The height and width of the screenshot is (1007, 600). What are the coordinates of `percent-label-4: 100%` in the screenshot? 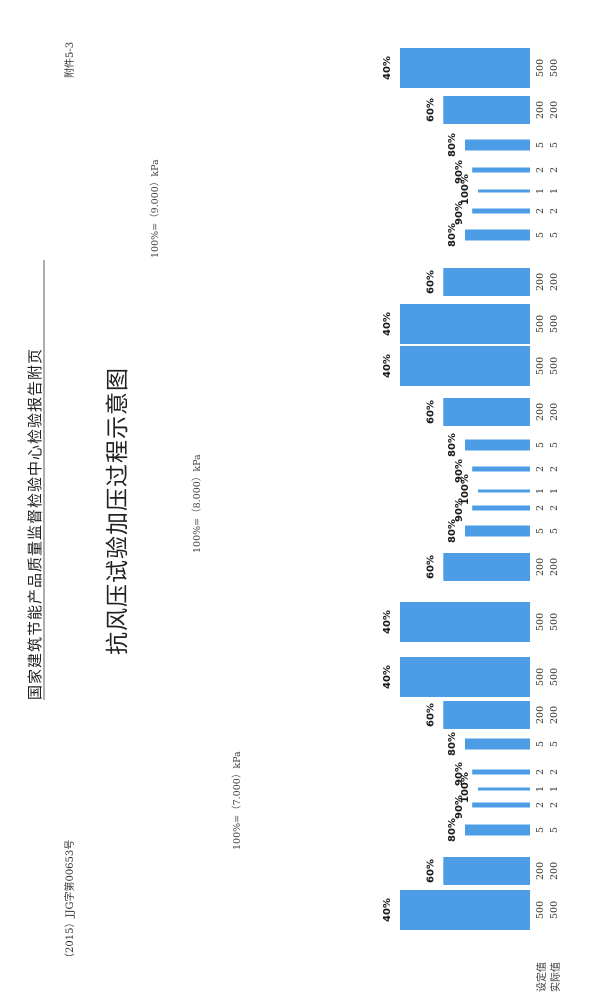 It's located at (465, 787).